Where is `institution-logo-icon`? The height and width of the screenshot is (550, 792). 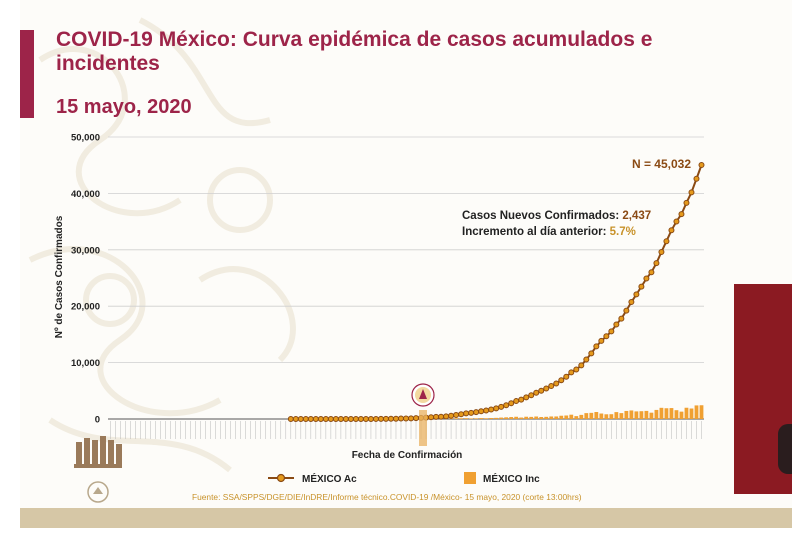
institution-logo-icon is located at coordinates (98, 452).